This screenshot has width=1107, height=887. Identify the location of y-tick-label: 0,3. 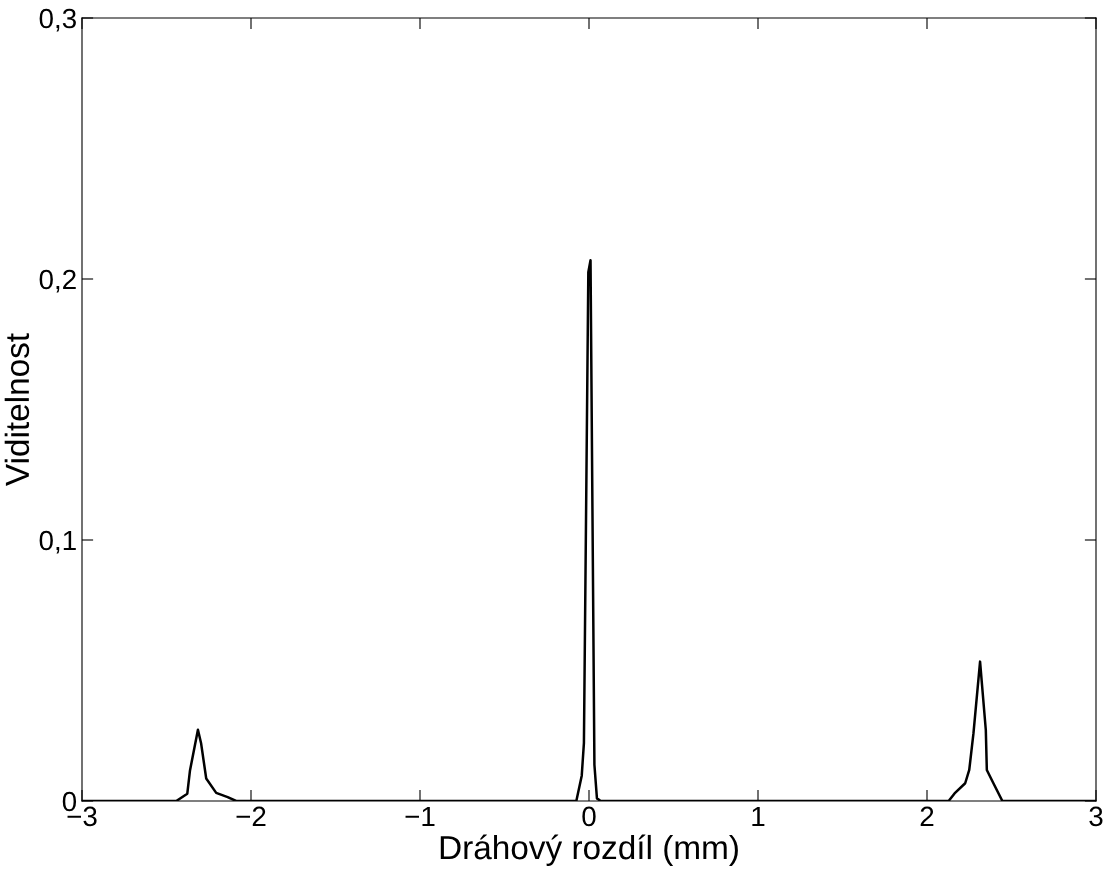
(57, 20).